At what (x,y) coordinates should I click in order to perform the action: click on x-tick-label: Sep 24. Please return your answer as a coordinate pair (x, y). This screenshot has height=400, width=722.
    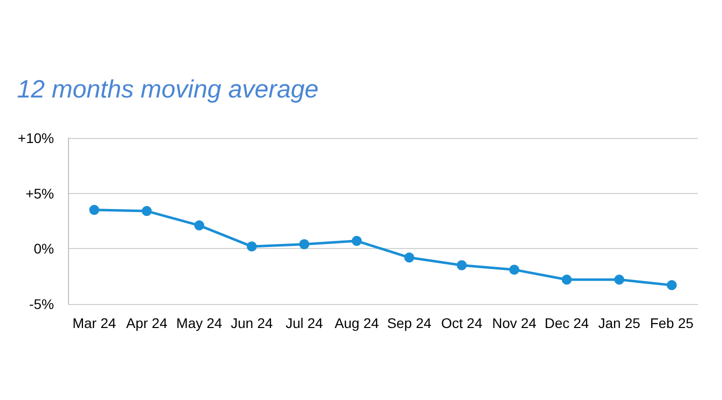
    Looking at the image, I should click on (409, 323).